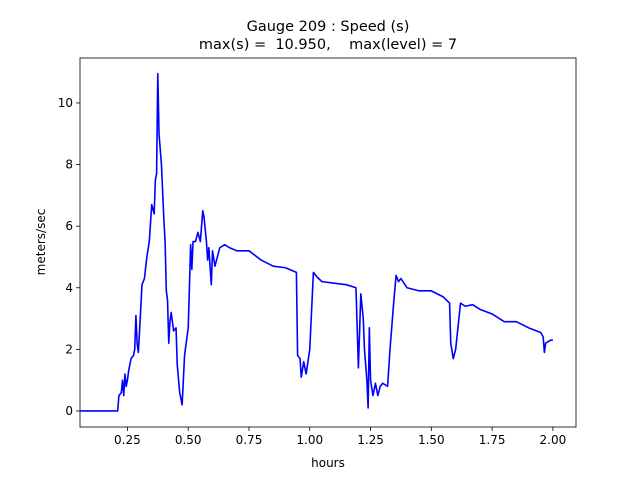  What do you see at coordinates (69, 411) in the screenshot?
I see `y-tick-label: 0` at bounding box center [69, 411].